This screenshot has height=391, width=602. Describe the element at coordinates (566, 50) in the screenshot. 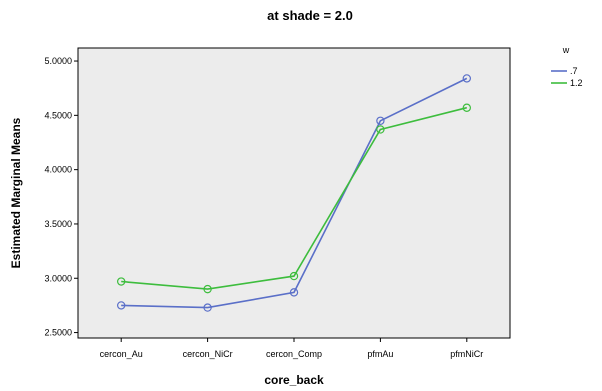

I see `legend-title: w` at that location.